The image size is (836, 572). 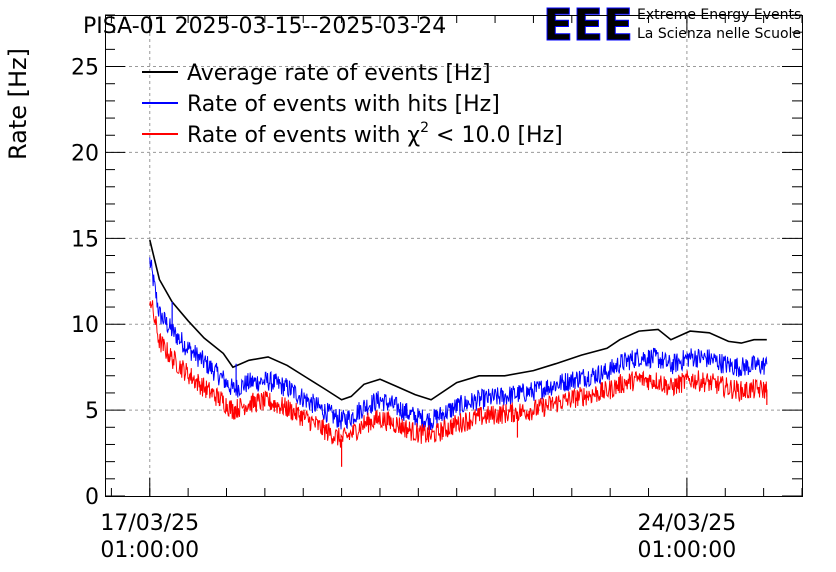 I want to click on y-tick-label: 0, so click(x=92, y=497).